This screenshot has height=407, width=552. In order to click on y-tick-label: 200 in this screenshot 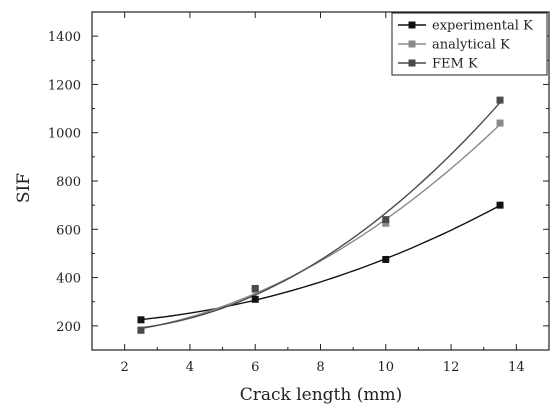, I will do `click(68, 327)`.